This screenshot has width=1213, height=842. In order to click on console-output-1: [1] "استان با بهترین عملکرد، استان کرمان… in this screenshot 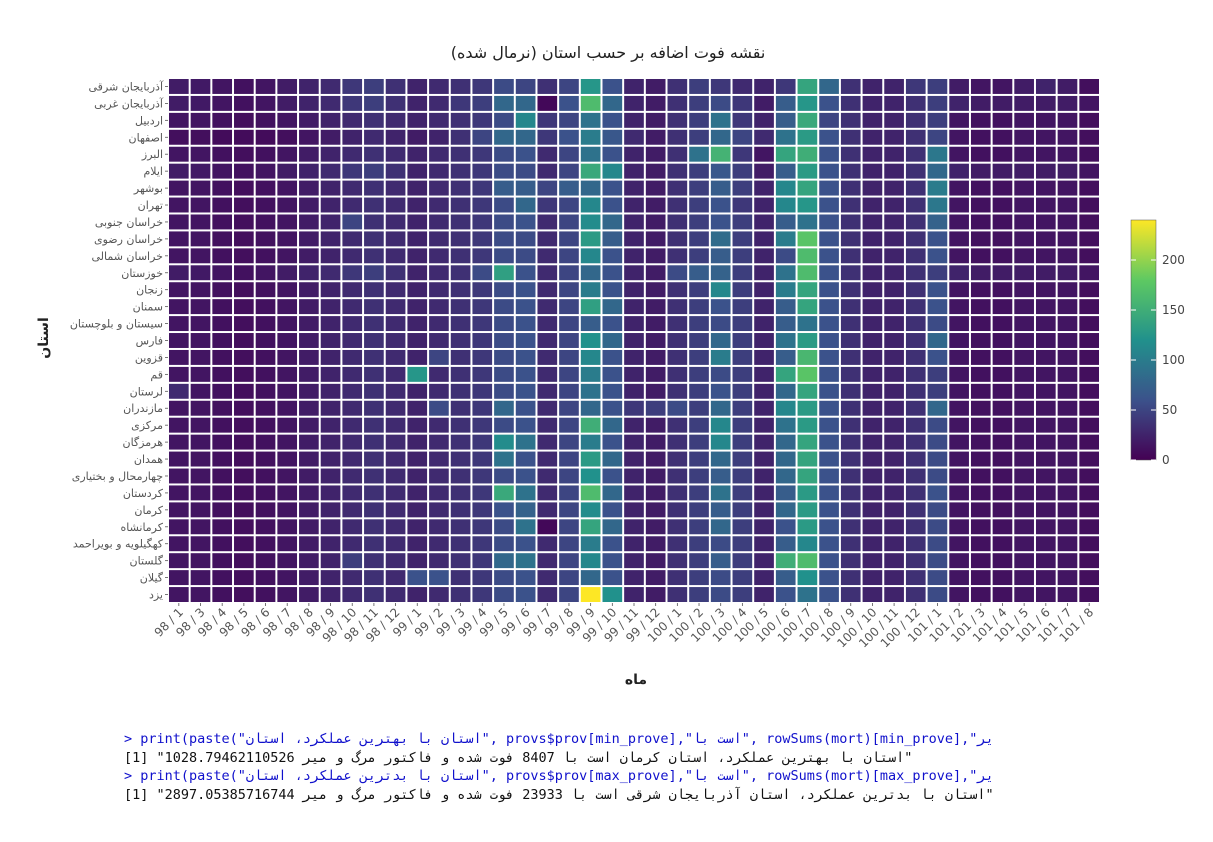, I will do `click(518, 757)`.